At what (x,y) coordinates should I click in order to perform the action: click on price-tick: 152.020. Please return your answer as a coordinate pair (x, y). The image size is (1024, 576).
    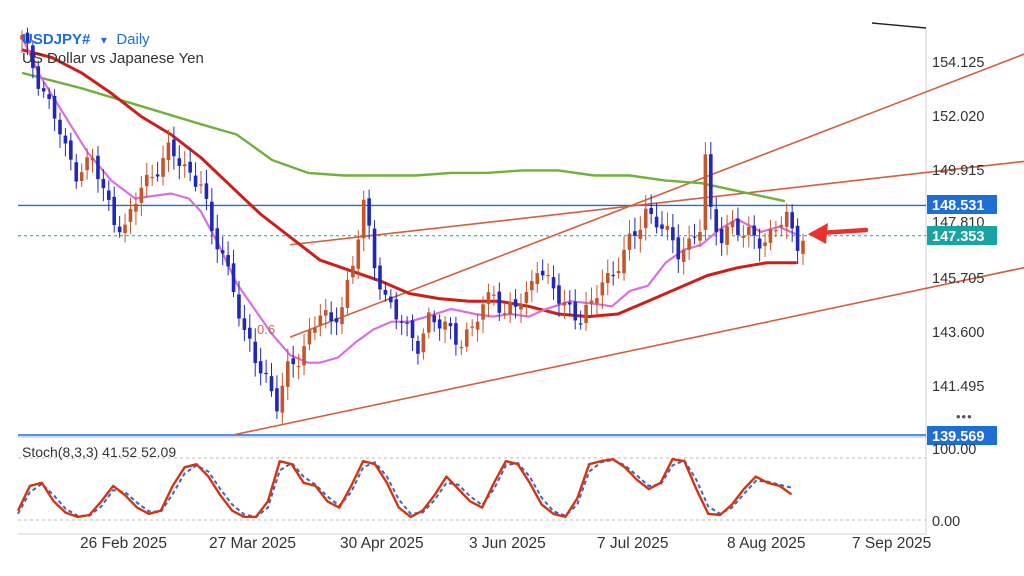
    Looking at the image, I should click on (958, 117).